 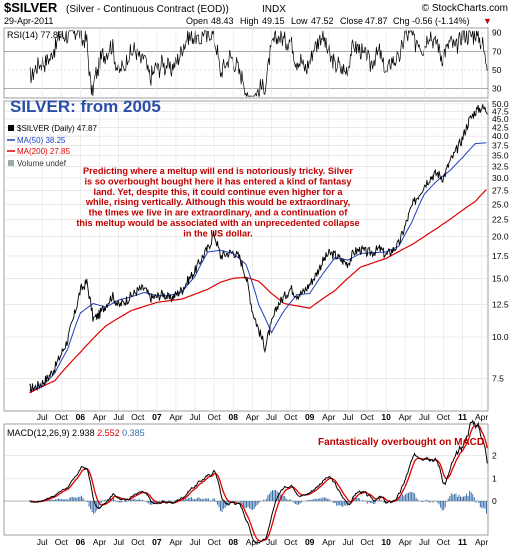 What do you see at coordinates (28, 21) in the screenshot?
I see `header-date: 29-Apr-2011` at bounding box center [28, 21].